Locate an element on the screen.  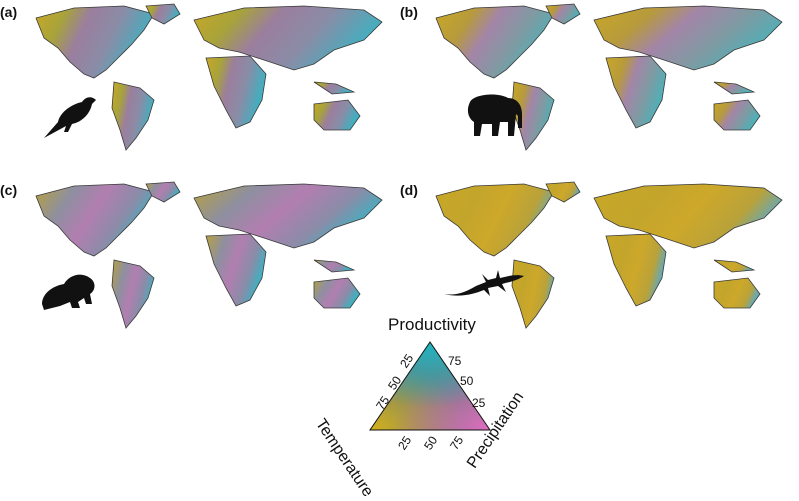
right-tick: 50 is located at coordinates (467, 381).